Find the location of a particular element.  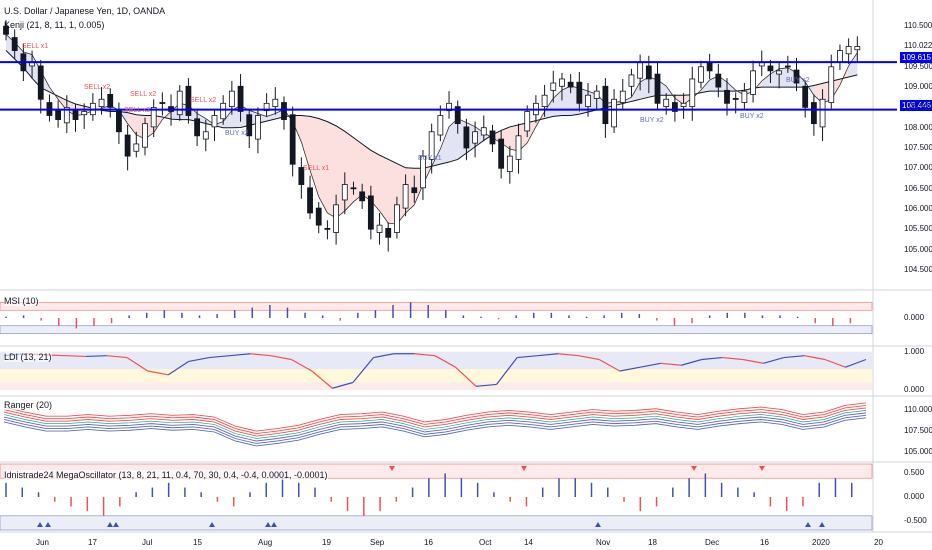

price-tick-label: 106.000 is located at coordinates (918, 208).